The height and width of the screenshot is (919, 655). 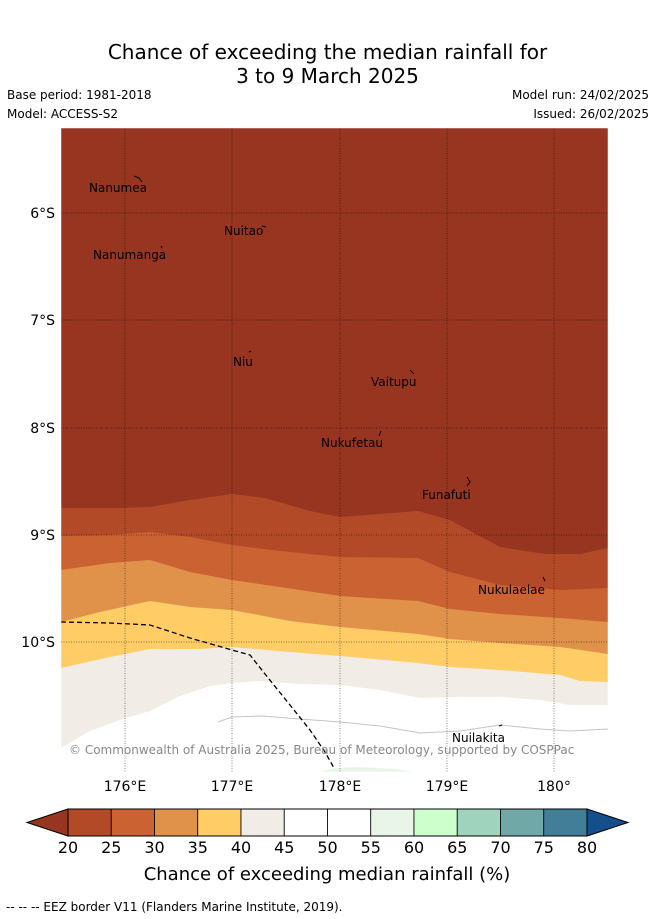 I want to click on place-label-nuilakita: Nuilakita, so click(x=478, y=738).